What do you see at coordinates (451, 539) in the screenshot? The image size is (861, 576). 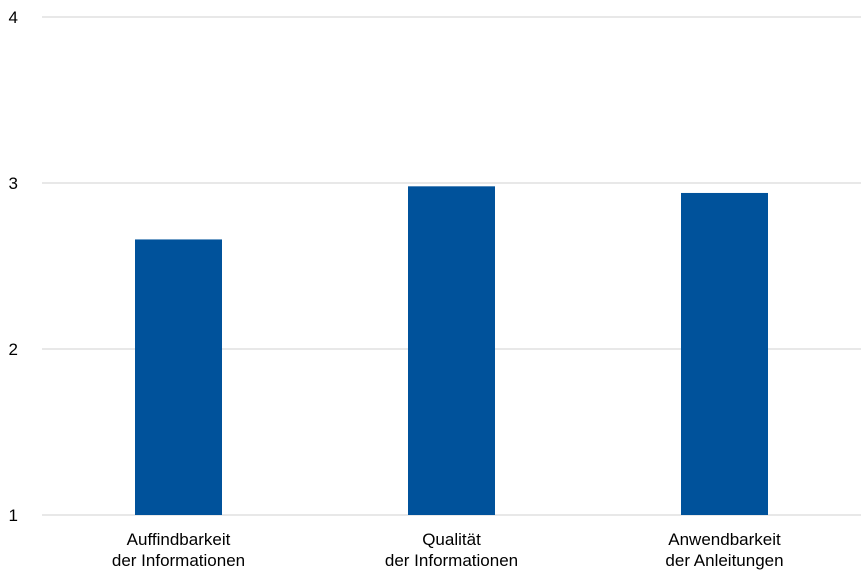 I see `x-category-label-line: Qualität` at bounding box center [451, 539].